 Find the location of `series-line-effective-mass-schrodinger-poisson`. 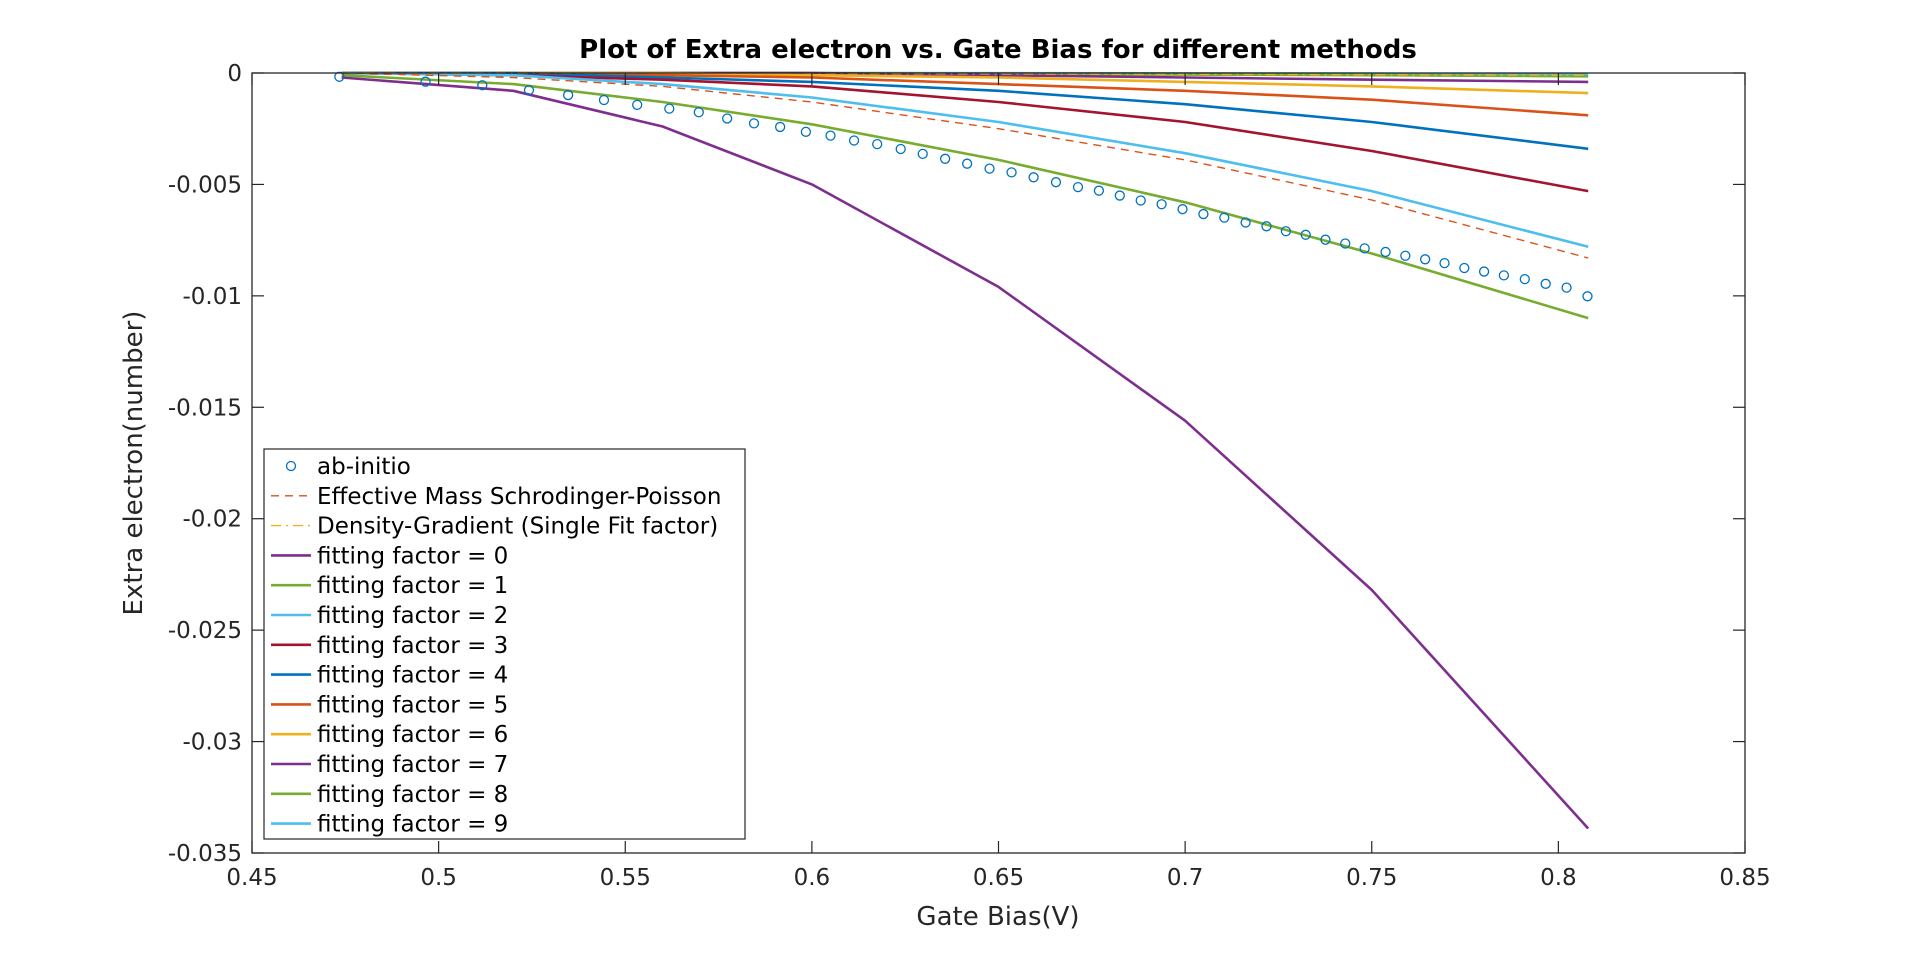

series-line-effective-mass-schrodinger-poisson is located at coordinates (965, 165).